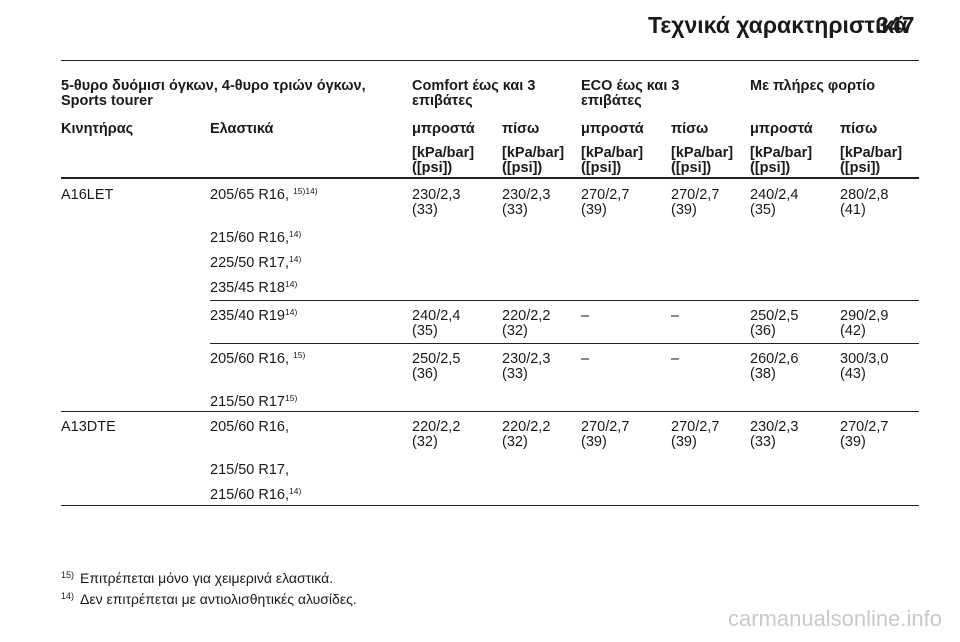 The height and width of the screenshot is (642, 960). What do you see at coordinates (254, 401) in the screenshot?
I see `tyre-size: 215/50 R1715)` at bounding box center [254, 401].